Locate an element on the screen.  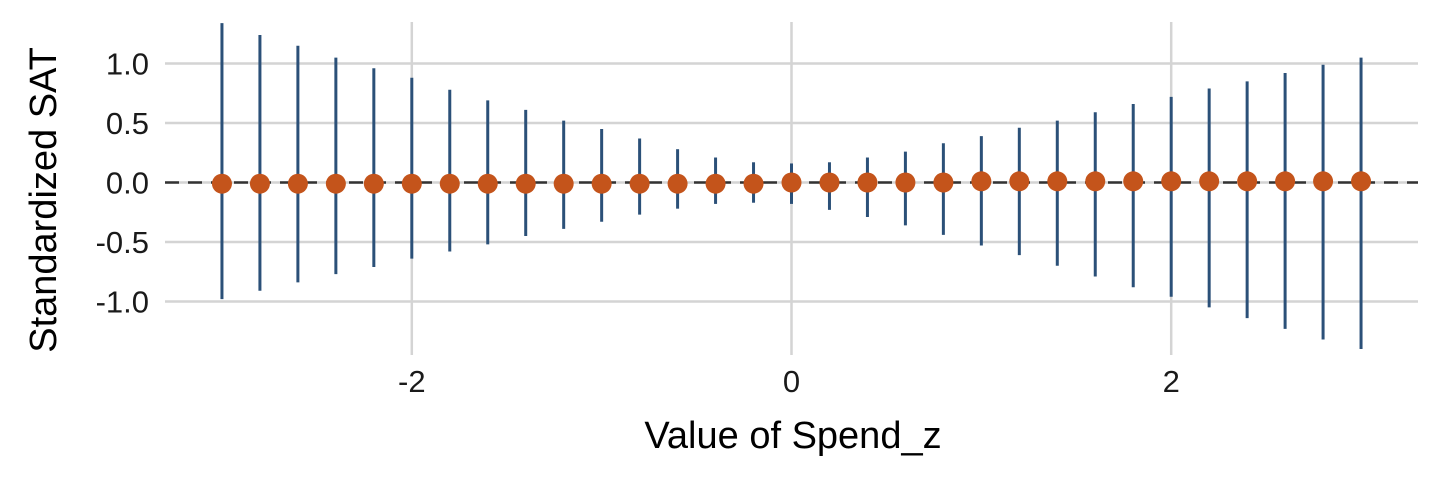
x-tick-label: -2 is located at coordinates (412, 381).